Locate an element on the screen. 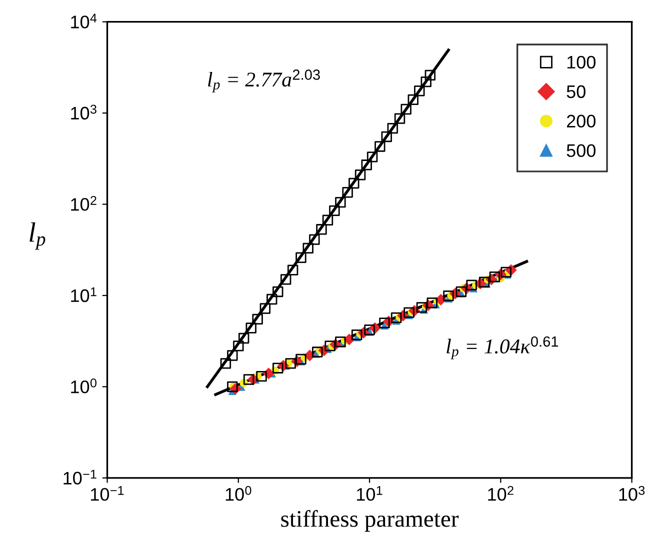 The width and height of the screenshot is (650, 559). x-tick-label: 10$^{2}$ is located at coordinates (501, 493).